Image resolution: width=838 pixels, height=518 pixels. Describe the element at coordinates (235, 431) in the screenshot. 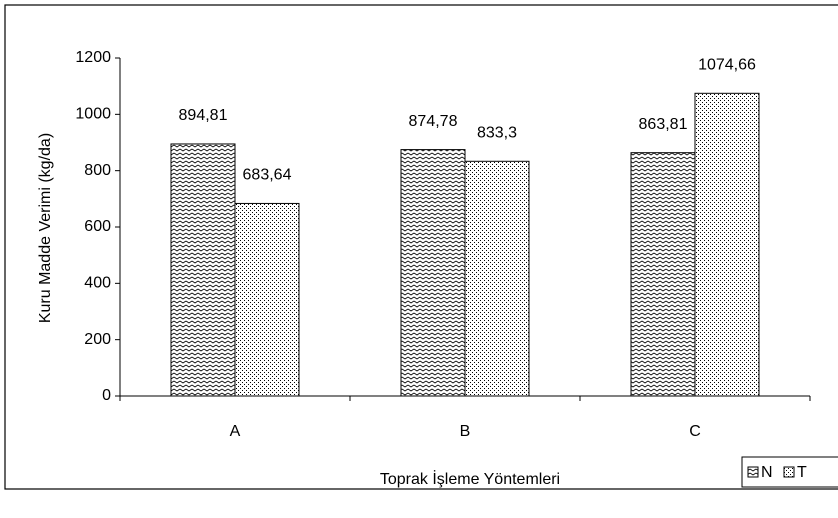

I see `x-tick-label: A` at that location.